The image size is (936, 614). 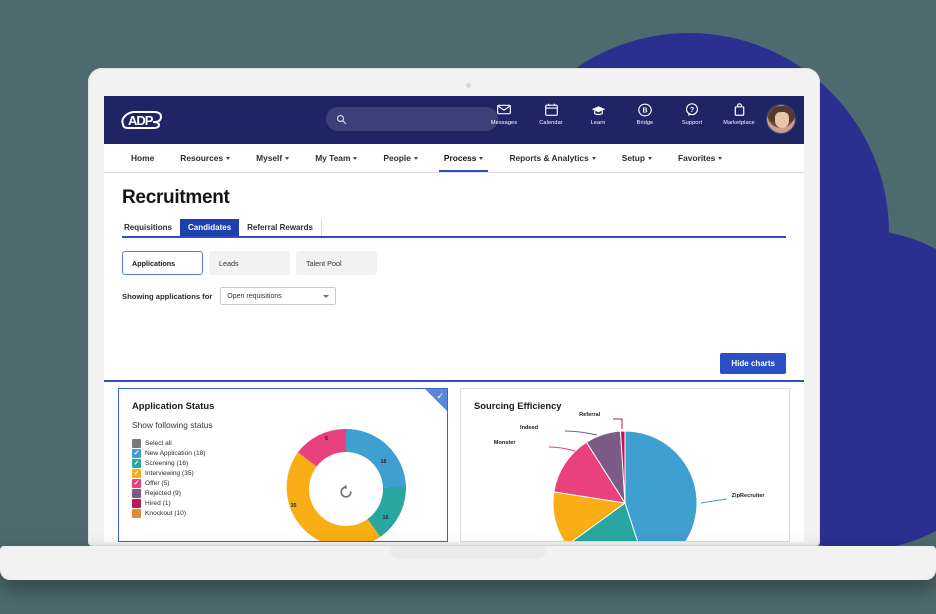 I want to click on selected-corner-badge, so click(x=436, y=400).